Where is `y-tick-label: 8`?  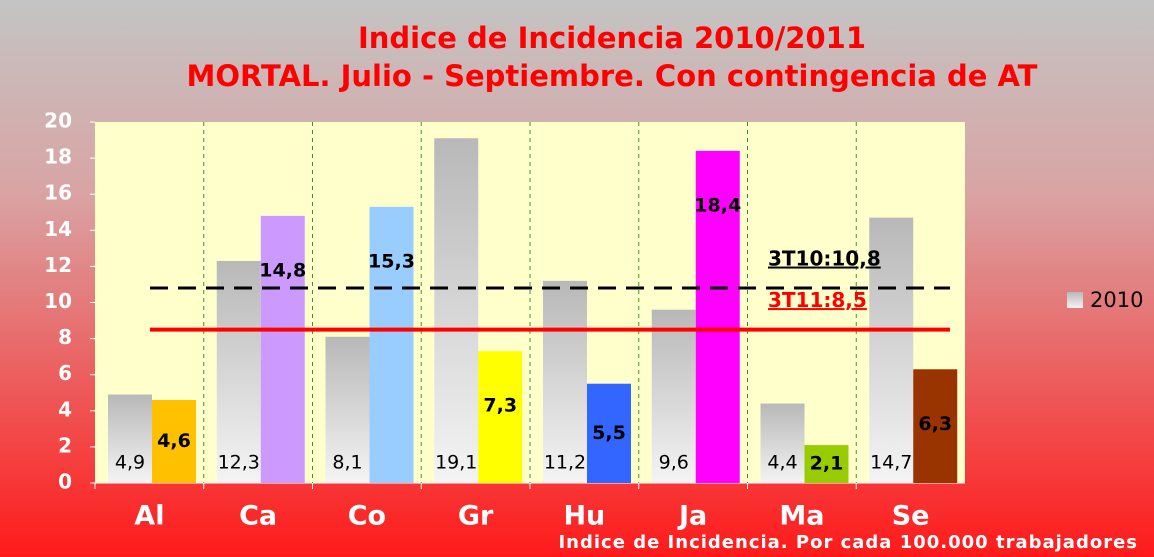
y-tick-label: 8 is located at coordinates (65, 337).